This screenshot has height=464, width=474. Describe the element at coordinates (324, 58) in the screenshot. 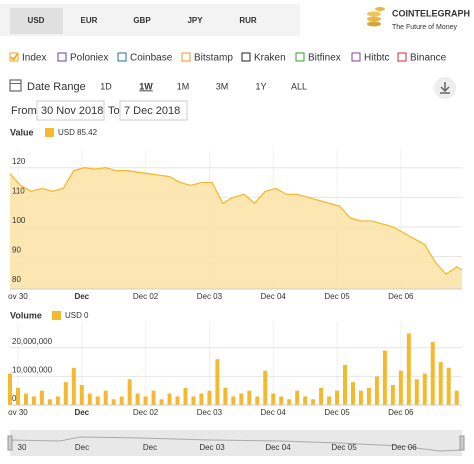

I see `source-label: Bitfinex` at that location.